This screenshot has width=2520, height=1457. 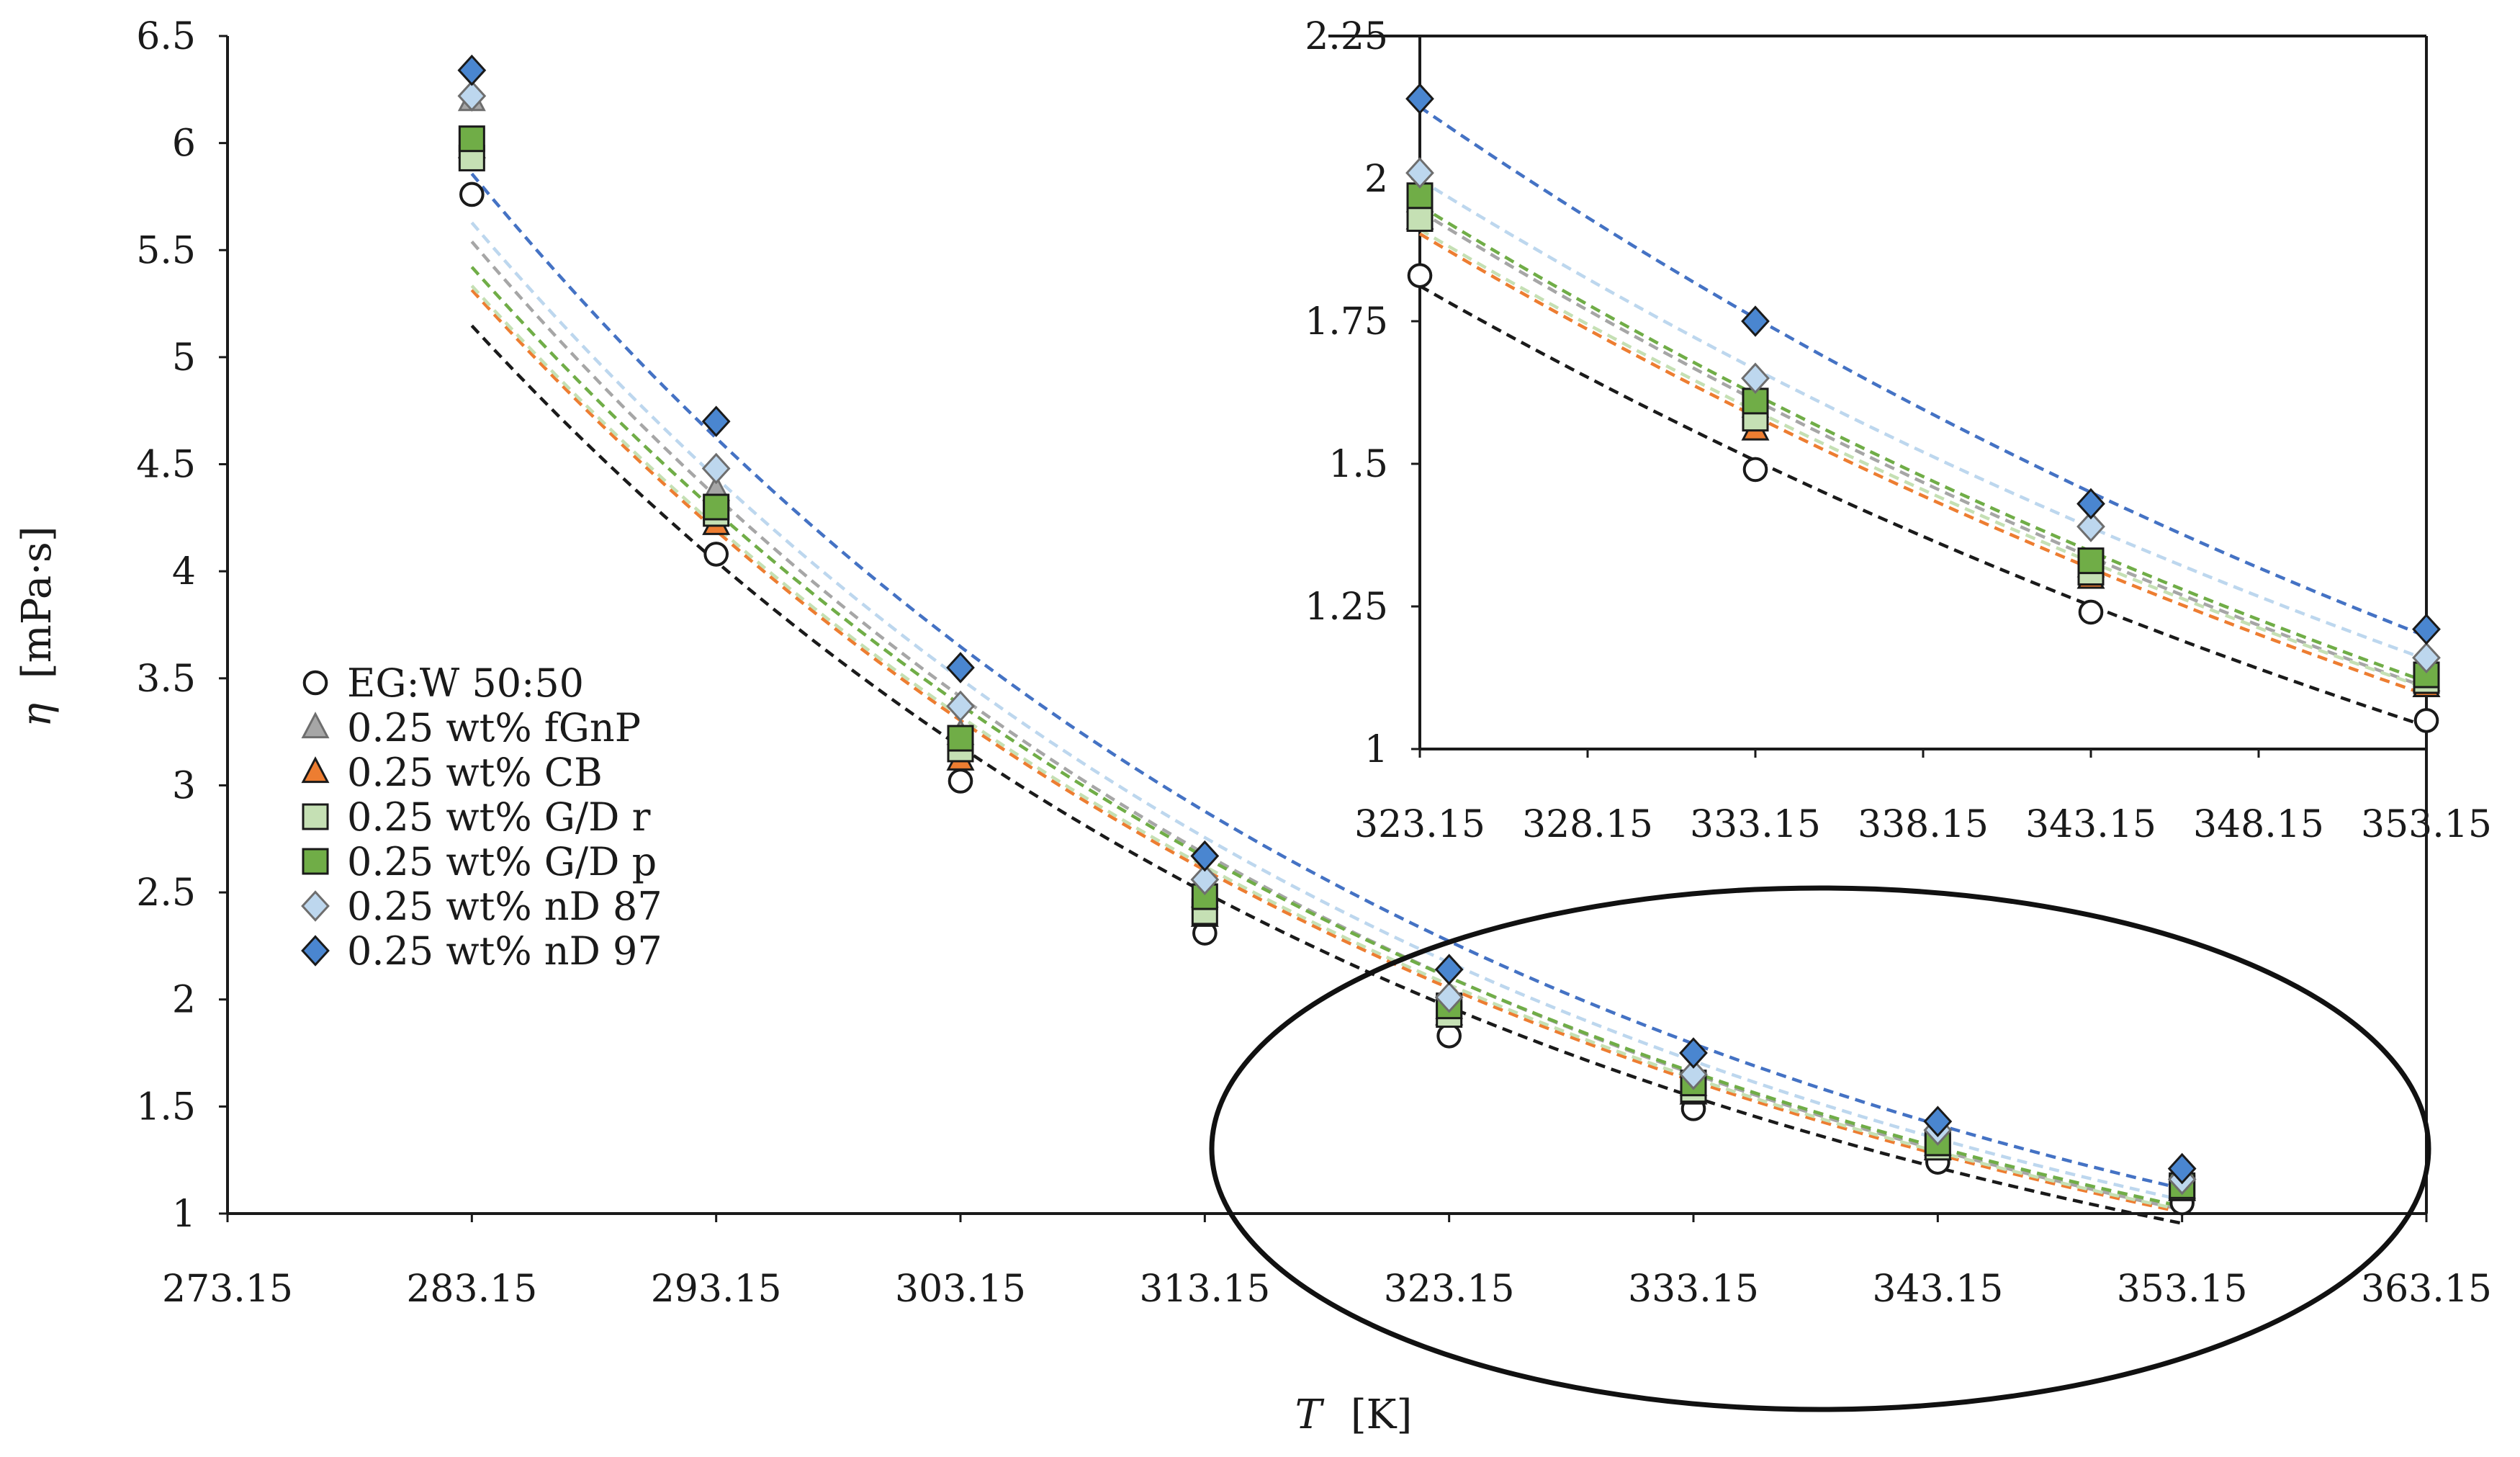 What do you see at coordinates (184, 1214) in the screenshot?
I see `main-y-tick-label: 1` at bounding box center [184, 1214].